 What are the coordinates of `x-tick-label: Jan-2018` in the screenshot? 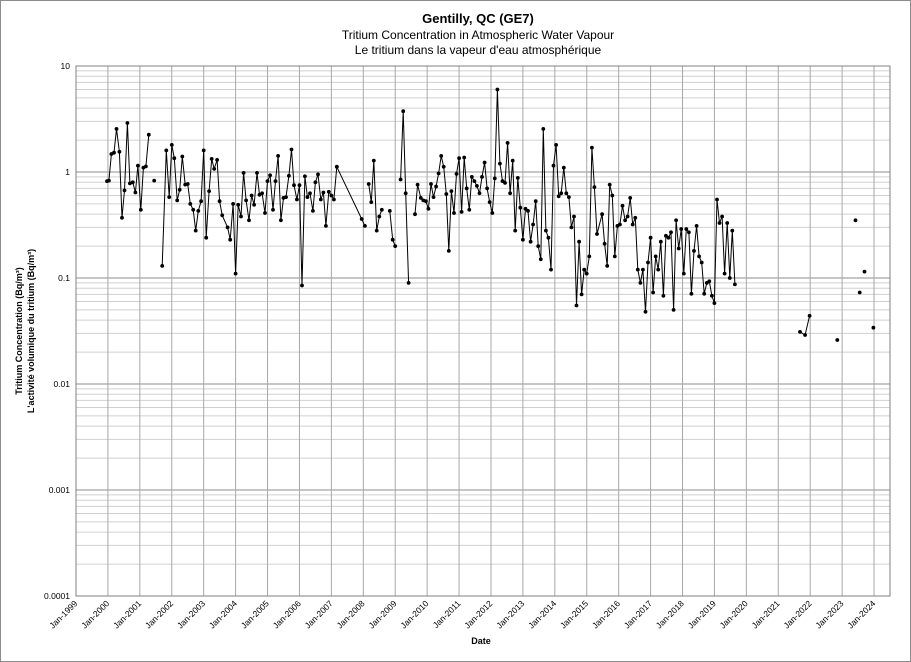 It's located at (670, 614).